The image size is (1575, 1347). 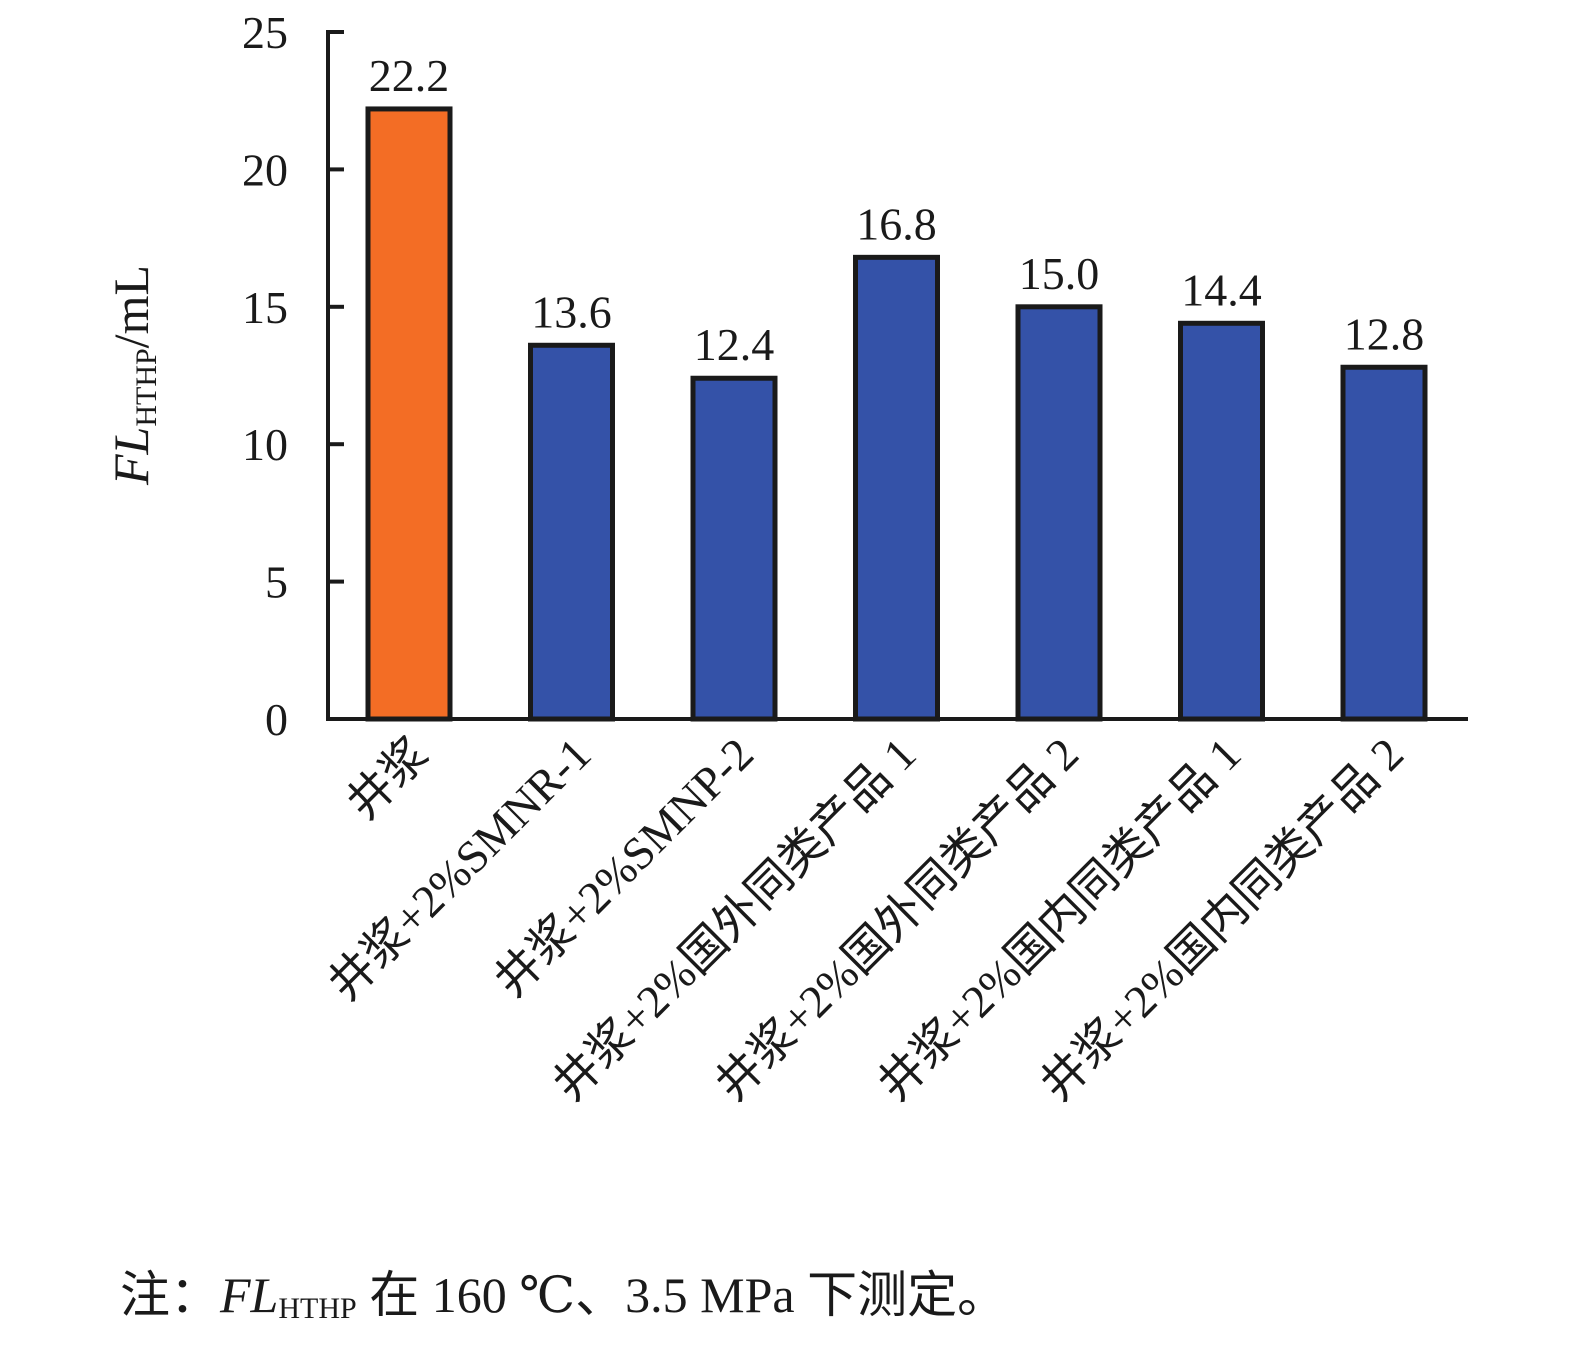 What do you see at coordinates (387, 778) in the screenshot?
I see `category-label-0: 井浆` at bounding box center [387, 778].